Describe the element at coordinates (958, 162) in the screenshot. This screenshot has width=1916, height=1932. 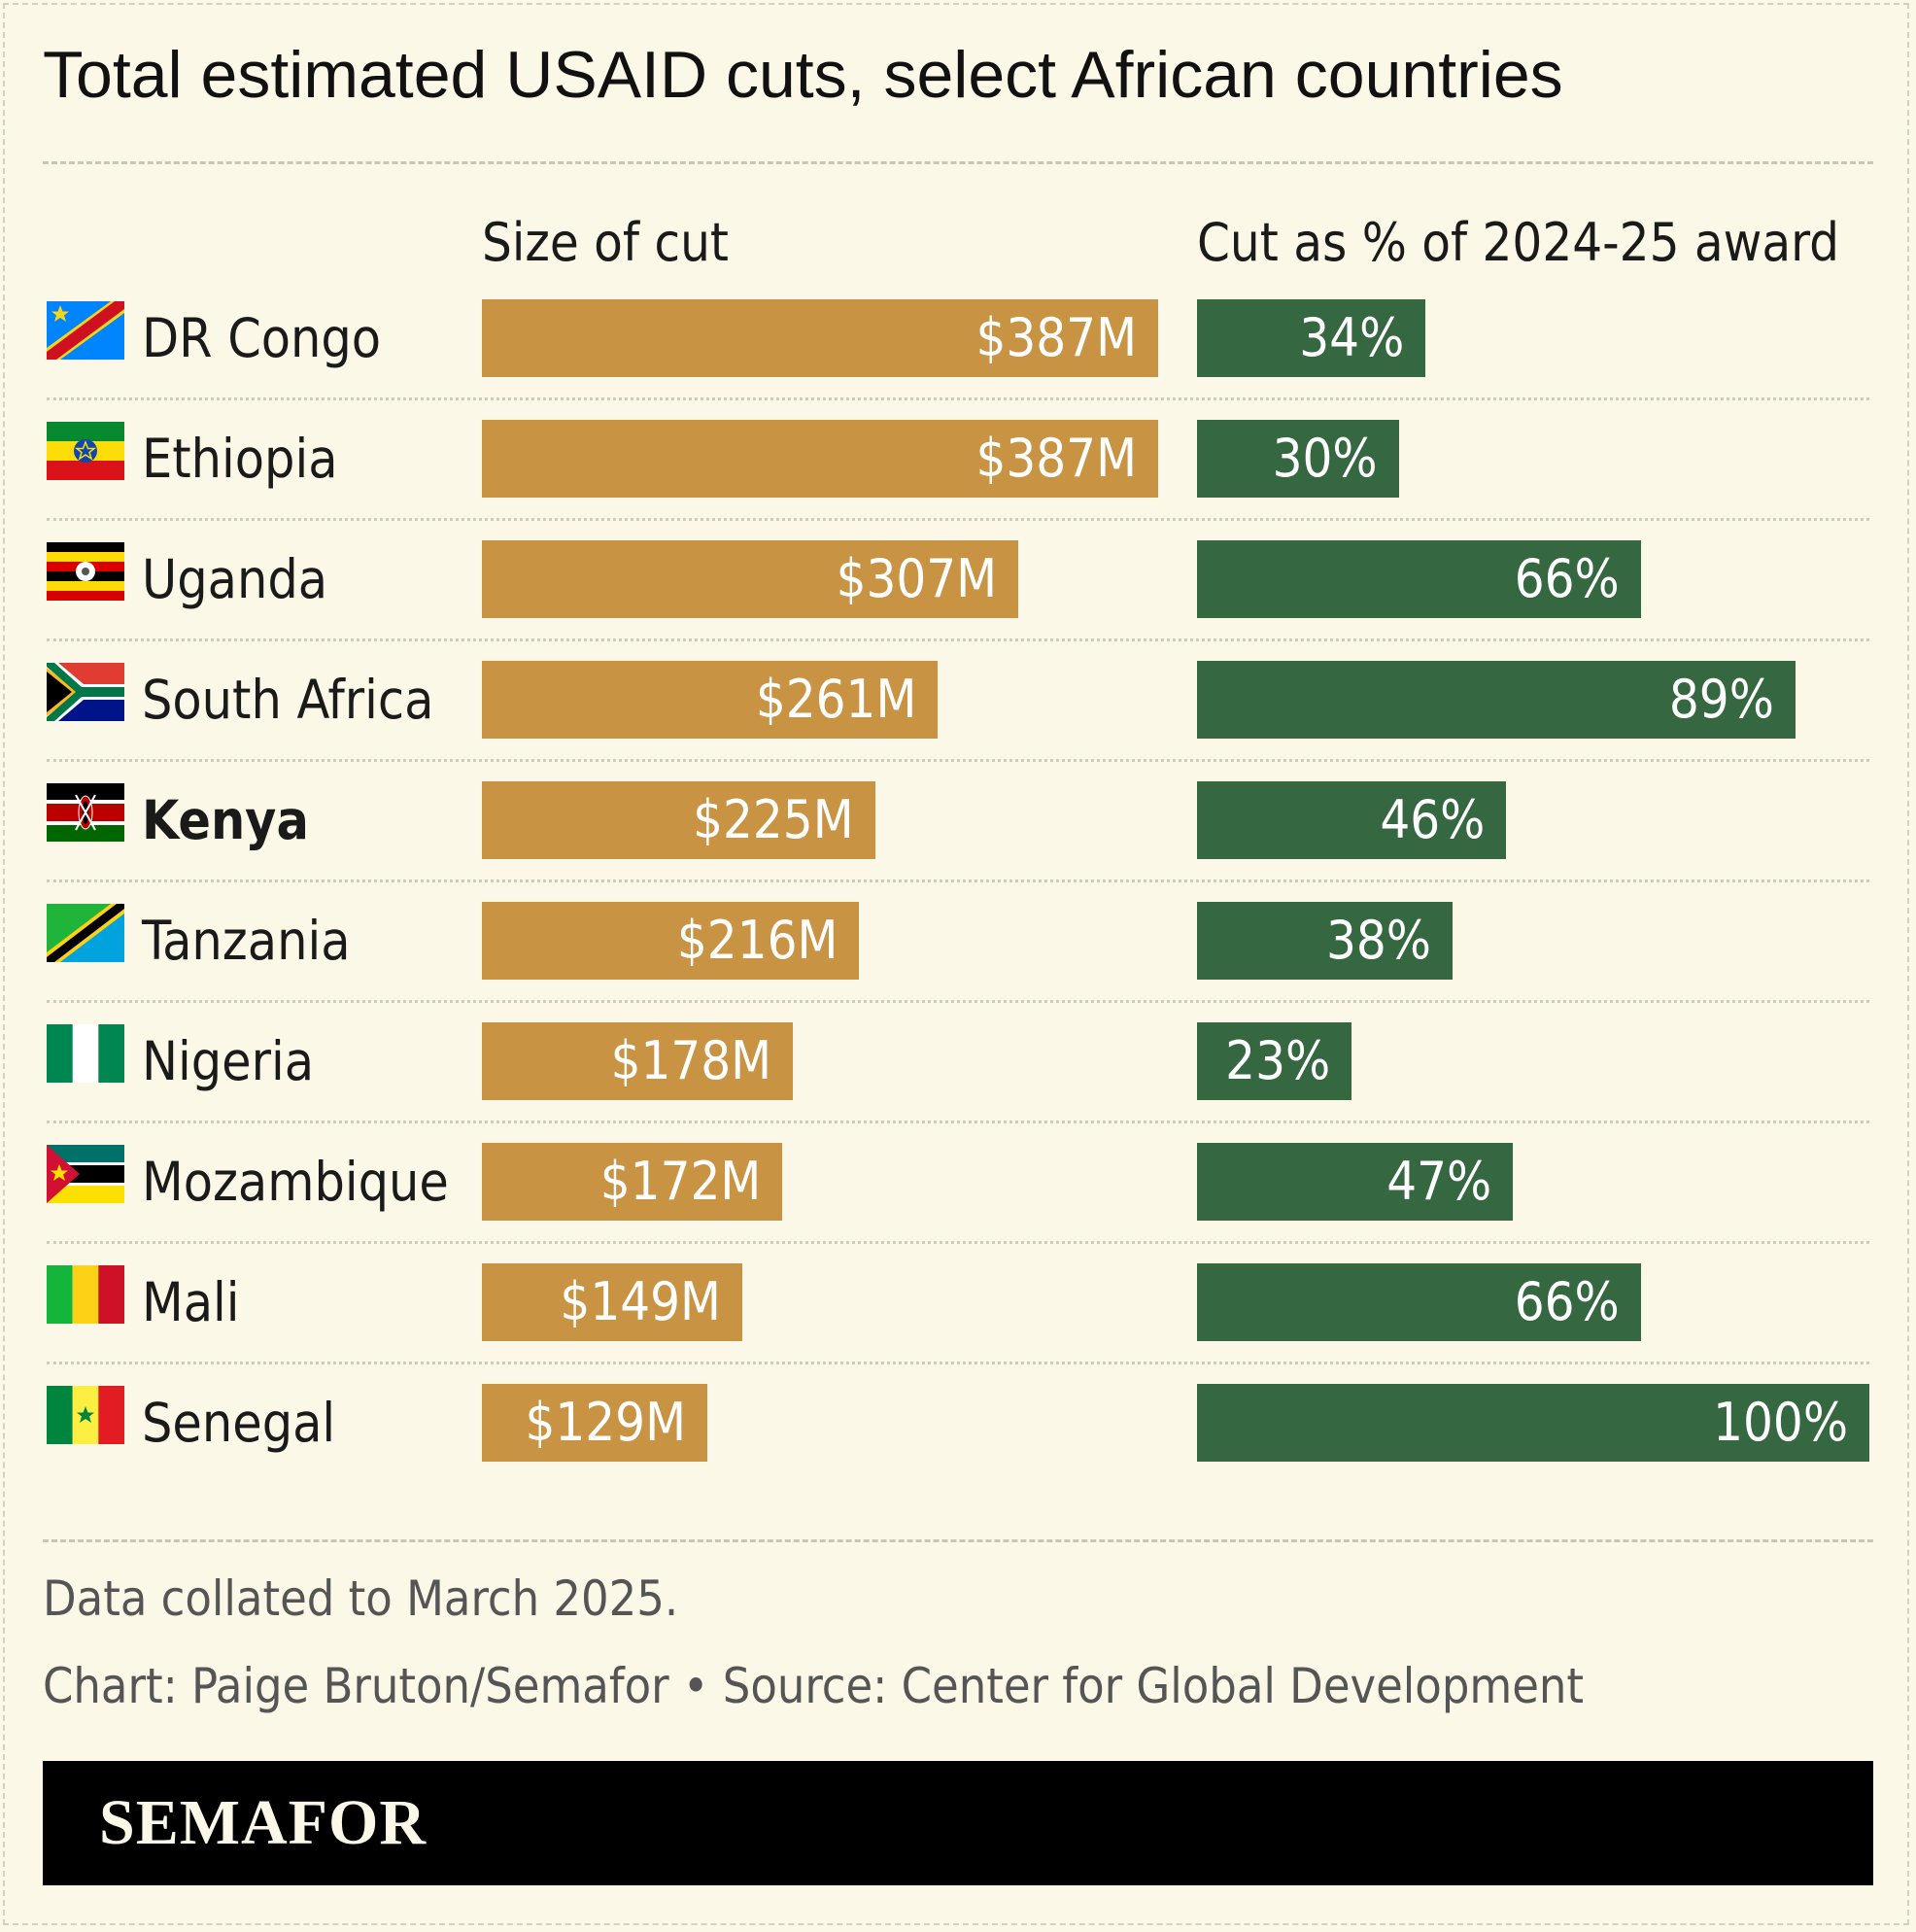
I see `title-divider` at that location.